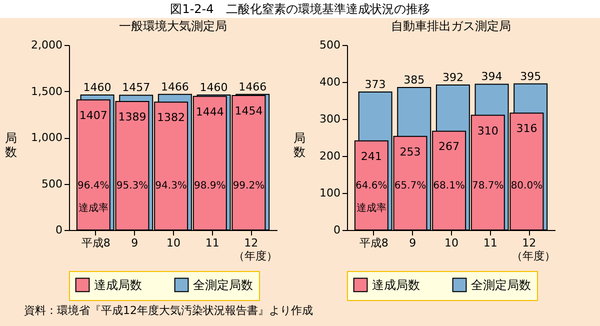  What do you see at coordinates (168, 310) in the screenshot?
I see `text: 資料：環境省『平成12年度大気汚染状況報告書』より作成` at bounding box center [168, 310].